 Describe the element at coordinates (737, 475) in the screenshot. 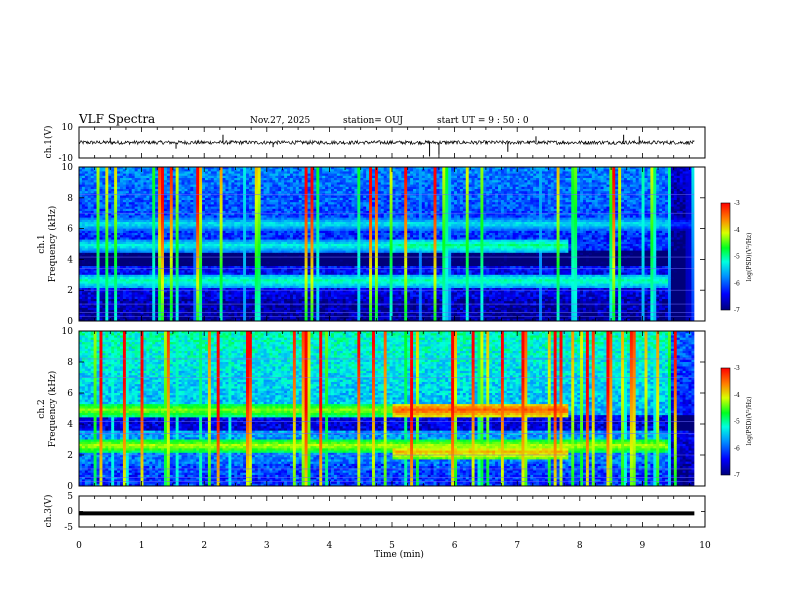

I see `ch2-spec-colorbar-tick: -7` at that location.